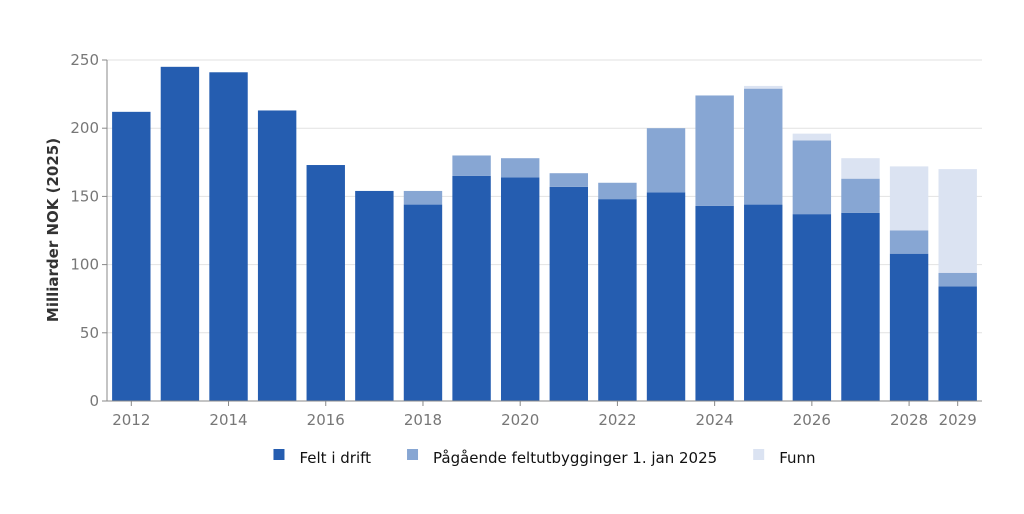 The width and height of the screenshot is (1024, 514). Describe the element at coordinates (520, 420) in the screenshot. I see `x-tick-label: 2020` at that location.